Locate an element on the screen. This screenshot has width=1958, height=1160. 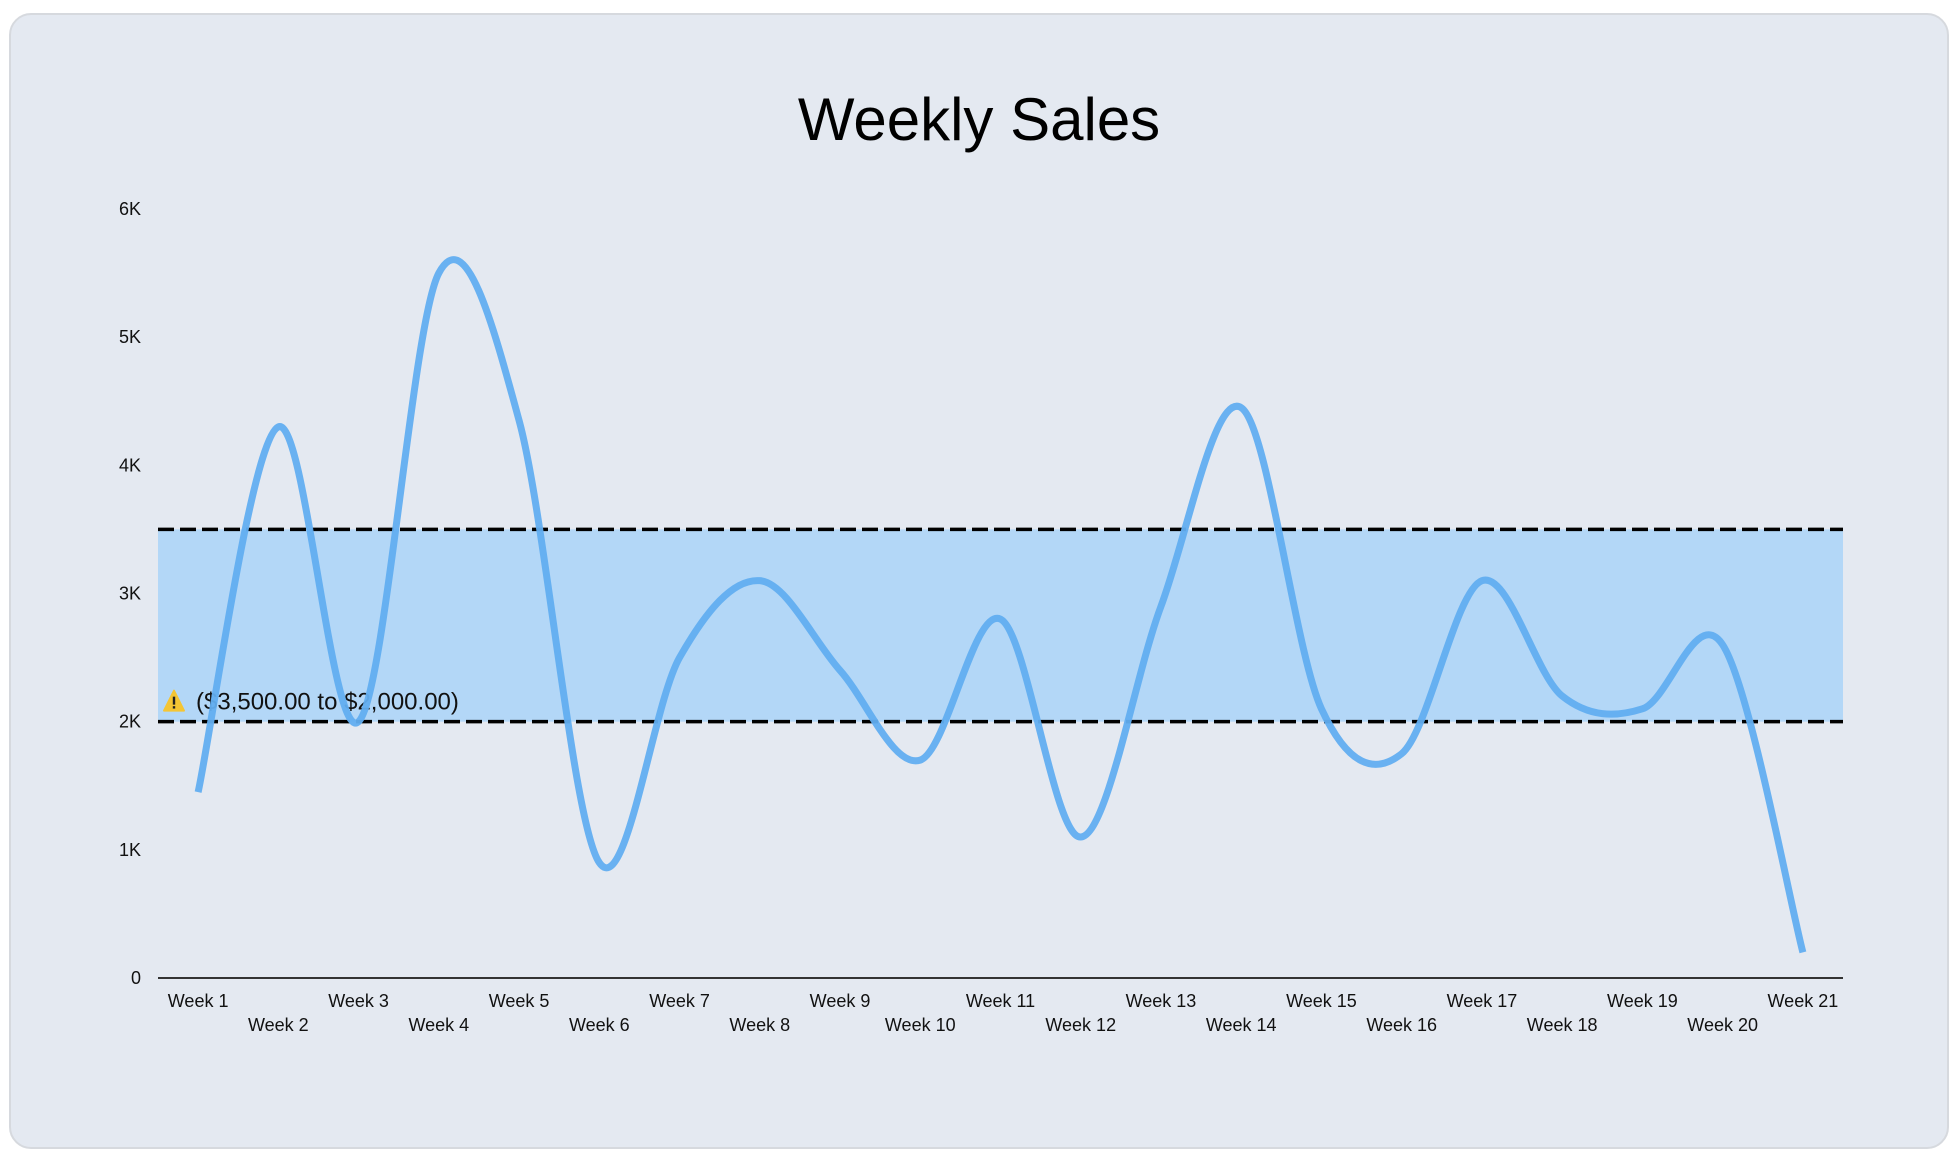
band-fill is located at coordinates (1000, 625).